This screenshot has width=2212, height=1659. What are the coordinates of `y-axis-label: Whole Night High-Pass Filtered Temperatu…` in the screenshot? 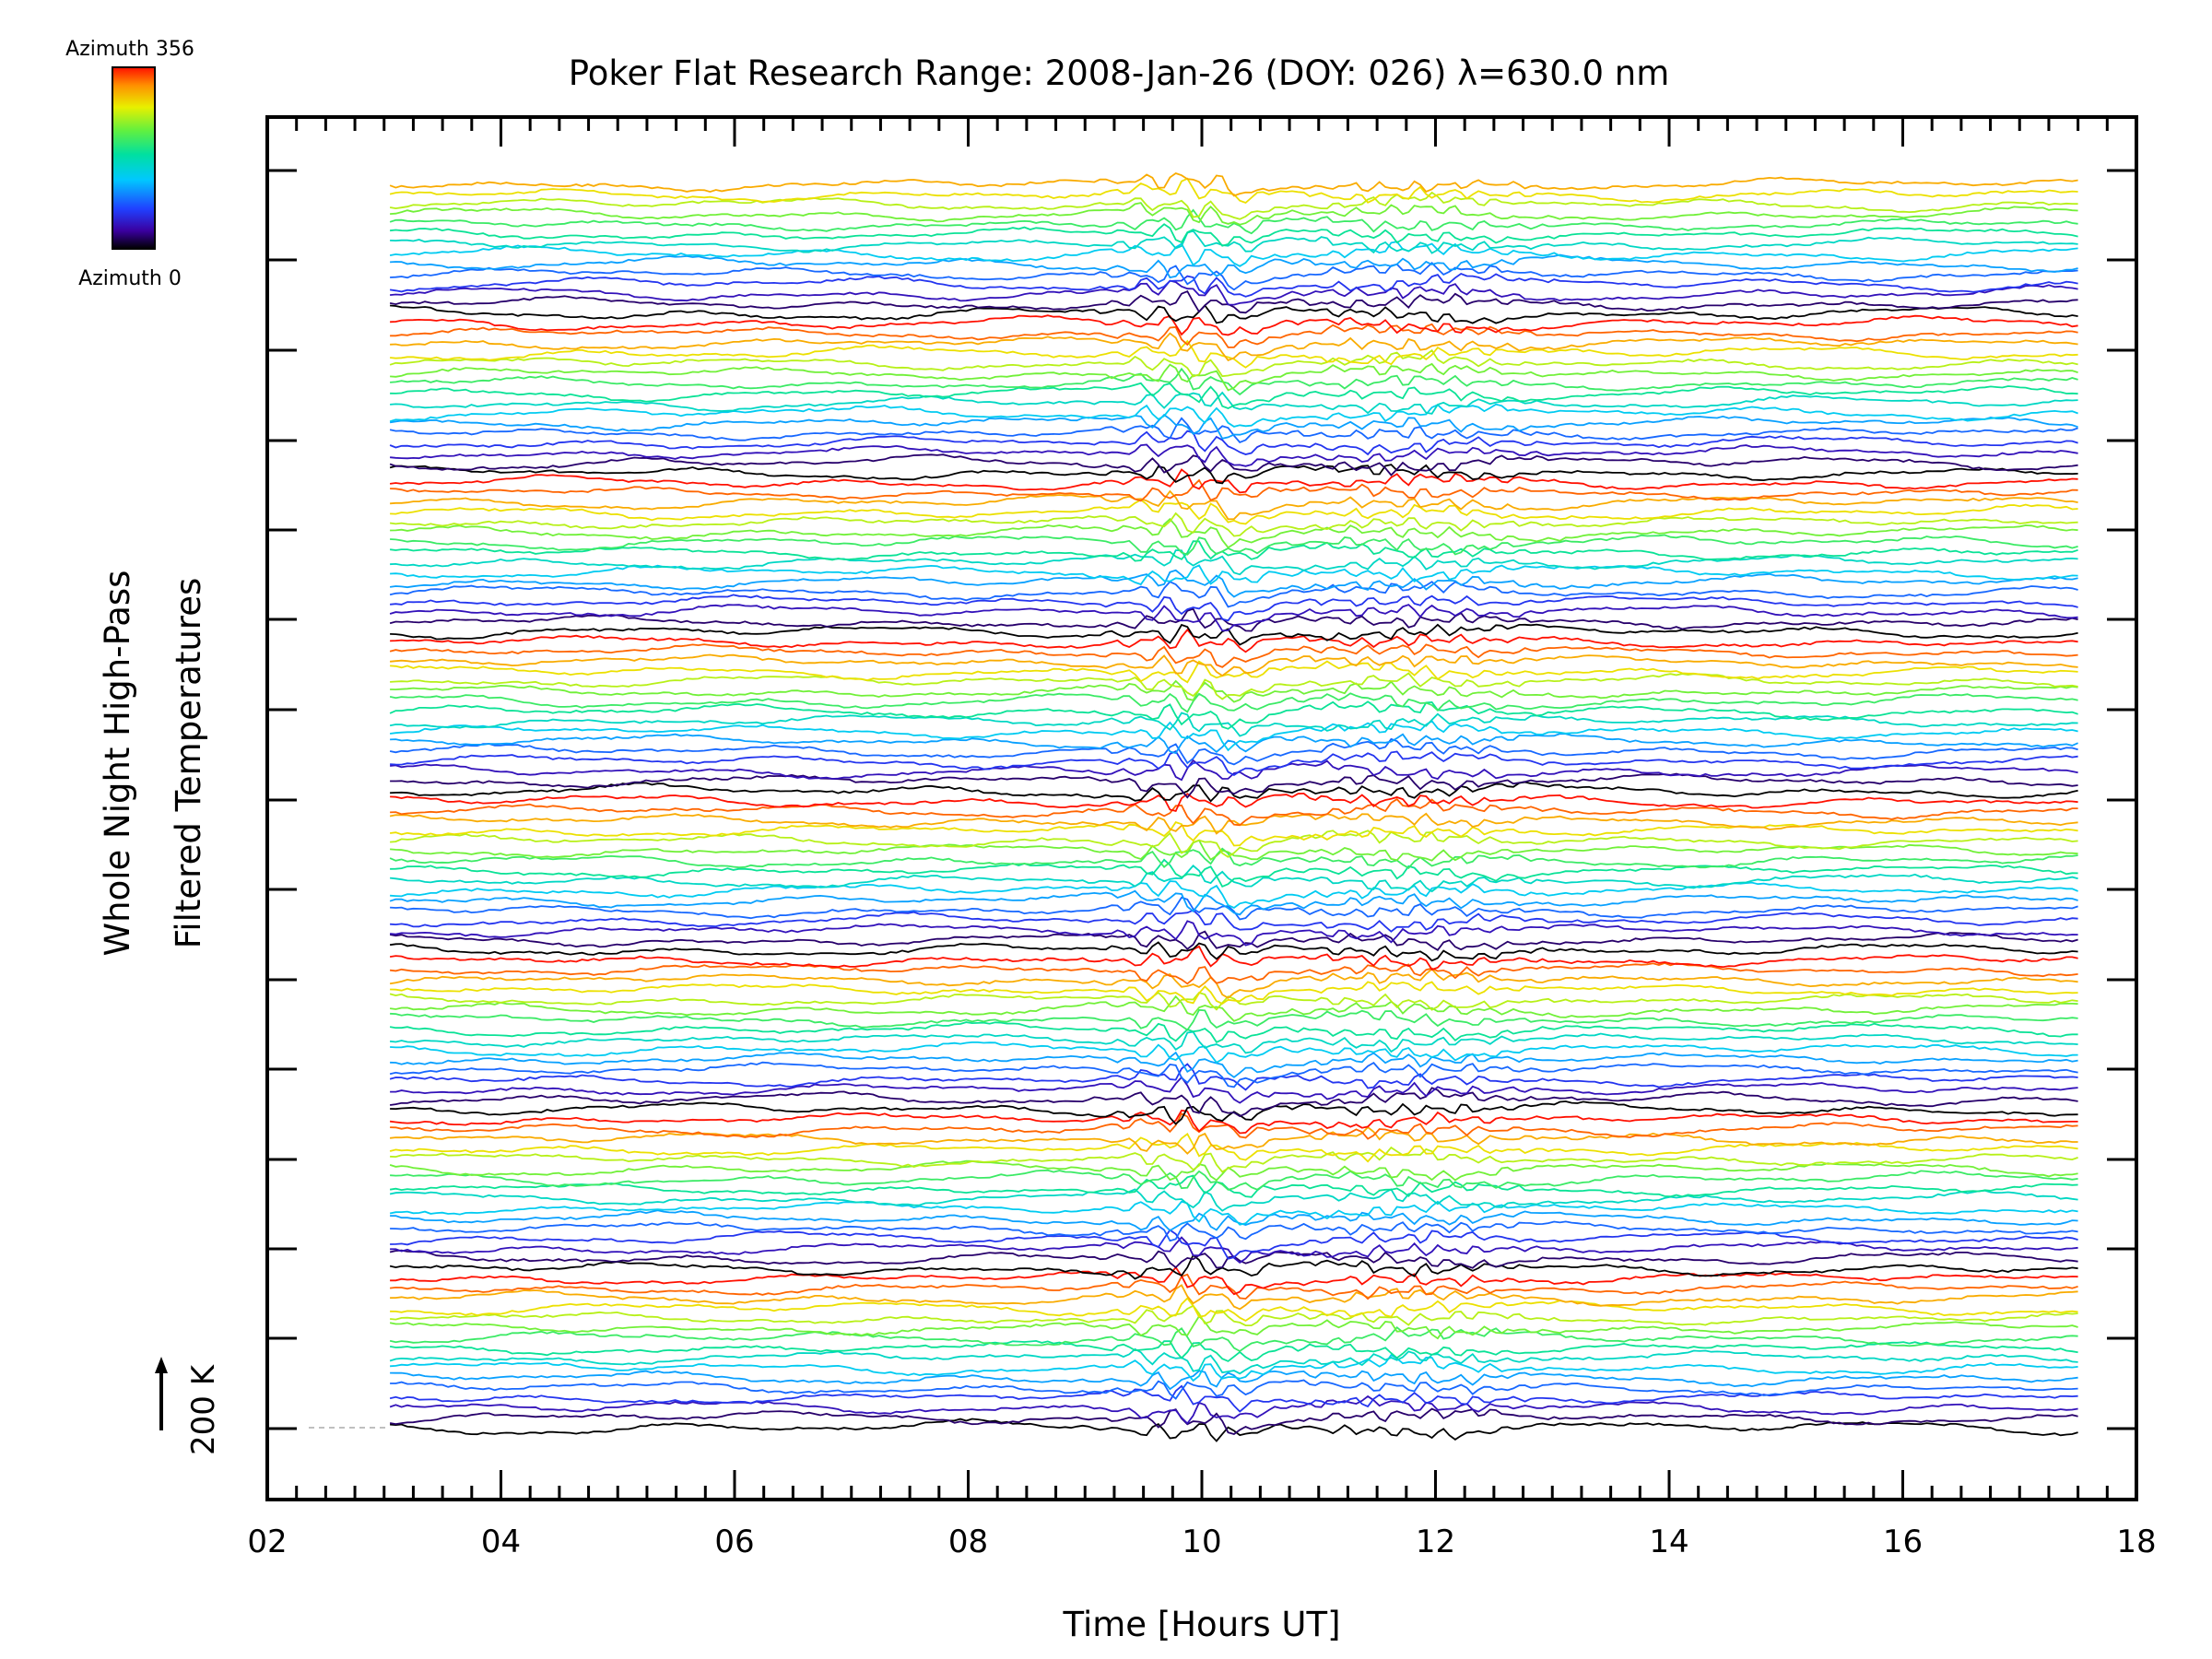 It's located at (153, 764).